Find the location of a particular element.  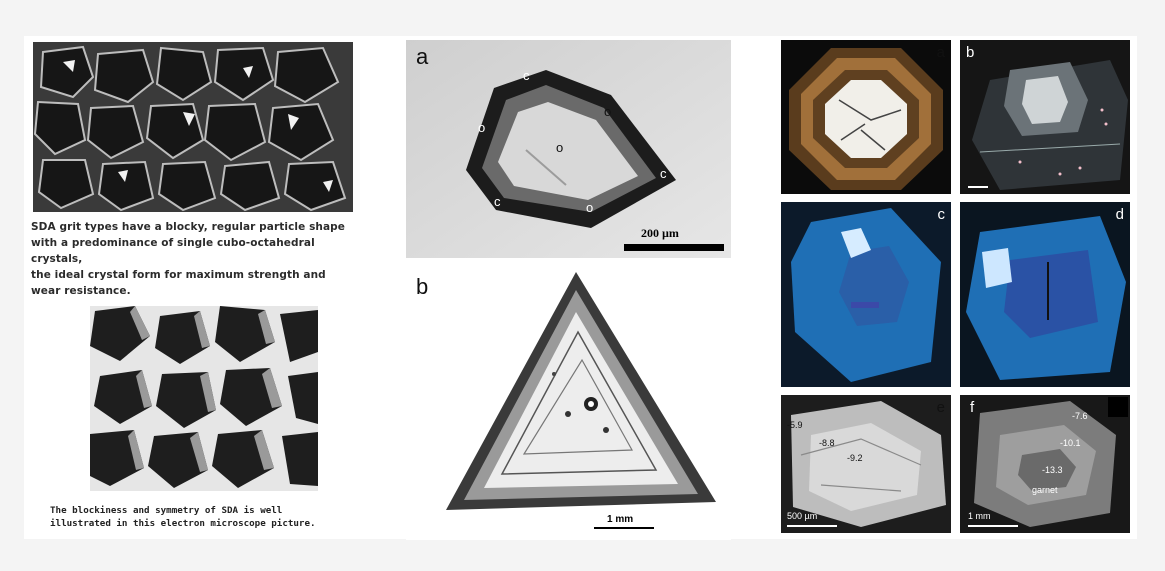

tile-c-blue-cl: c is located at coordinates (866, 294).